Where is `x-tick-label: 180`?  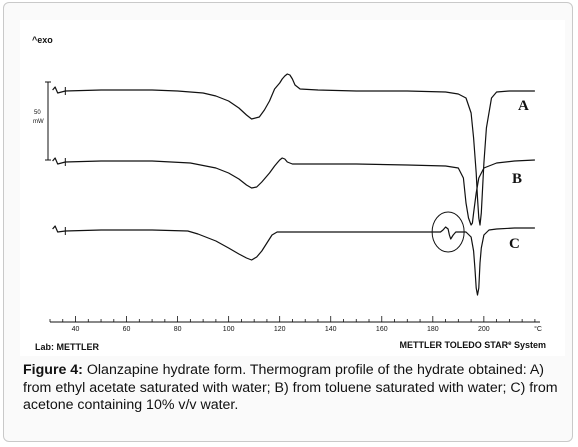 x-tick-label: 180 is located at coordinates (433, 329).